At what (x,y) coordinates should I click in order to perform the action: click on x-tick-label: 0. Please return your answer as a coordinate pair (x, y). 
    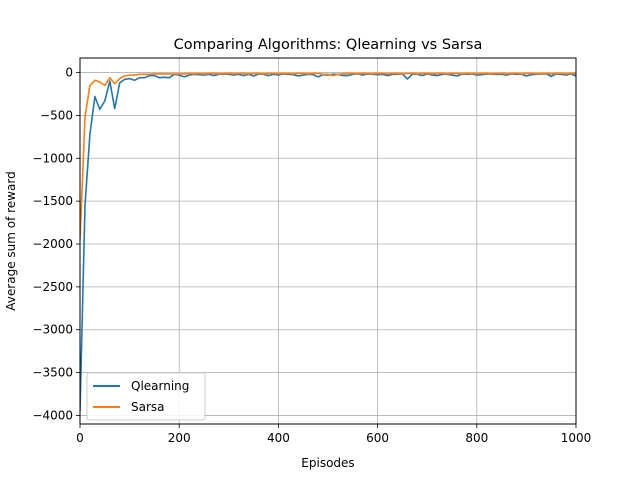
    Looking at the image, I should click on (80, 438).